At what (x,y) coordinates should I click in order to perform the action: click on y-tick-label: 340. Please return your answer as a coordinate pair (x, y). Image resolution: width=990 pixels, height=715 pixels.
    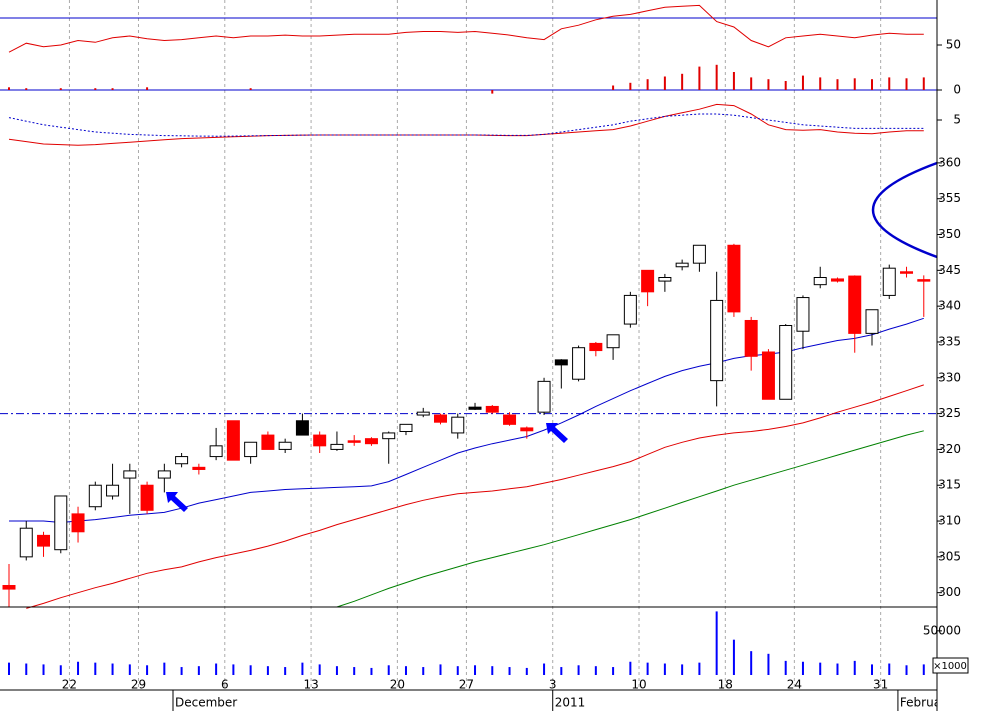
    Looking at the image, I should click on (949, 306).